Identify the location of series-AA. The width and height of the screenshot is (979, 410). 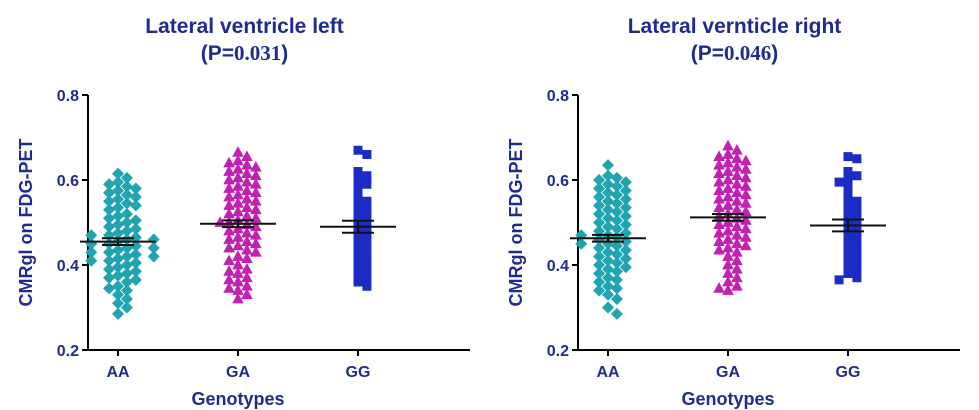
(122, 243).